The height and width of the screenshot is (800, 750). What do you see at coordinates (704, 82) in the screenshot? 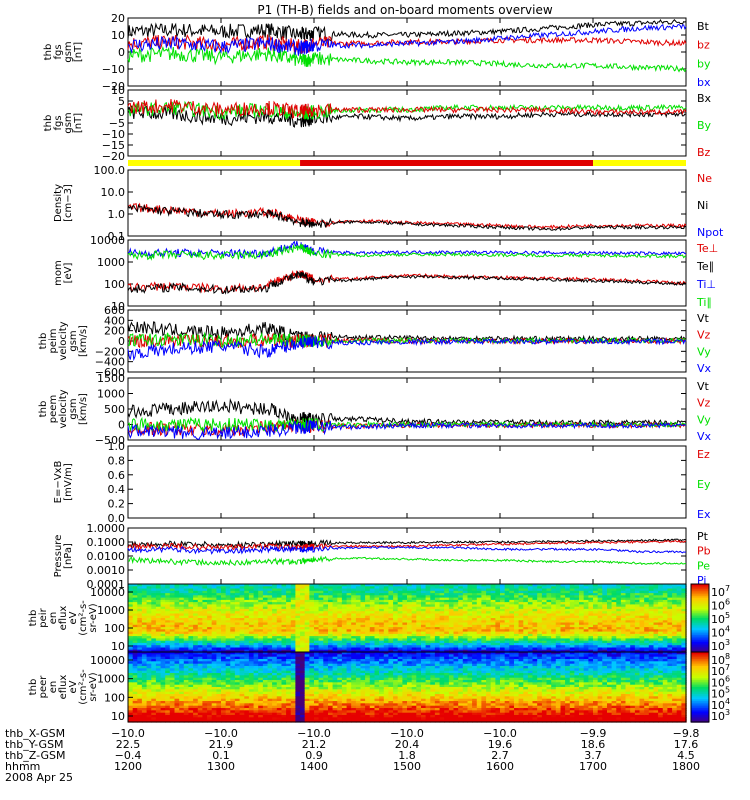
I see `legend-entry: bx` at bounding box center [704, 82].